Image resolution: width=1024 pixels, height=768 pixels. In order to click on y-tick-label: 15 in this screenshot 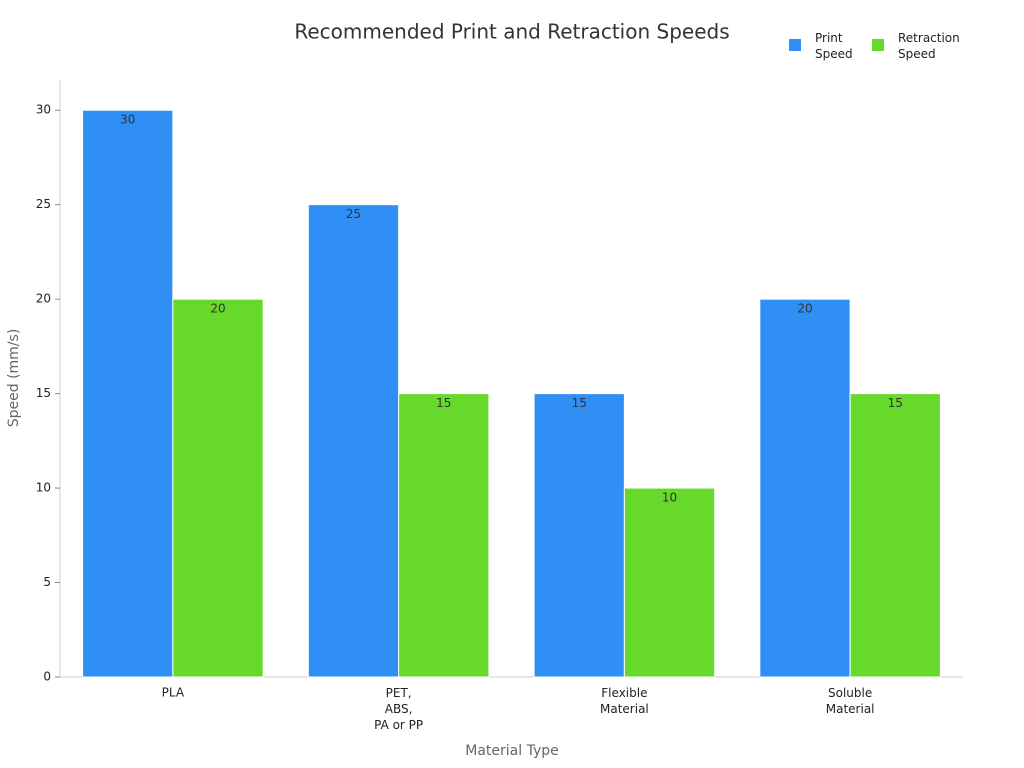, I will do `click(43, 393)`.